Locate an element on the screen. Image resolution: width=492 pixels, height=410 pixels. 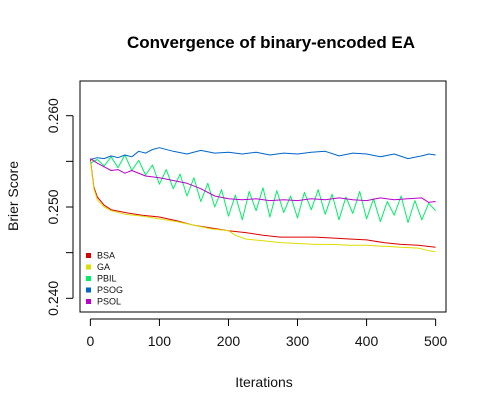
legend-label: PSOL is located at coordinates (109, 302).